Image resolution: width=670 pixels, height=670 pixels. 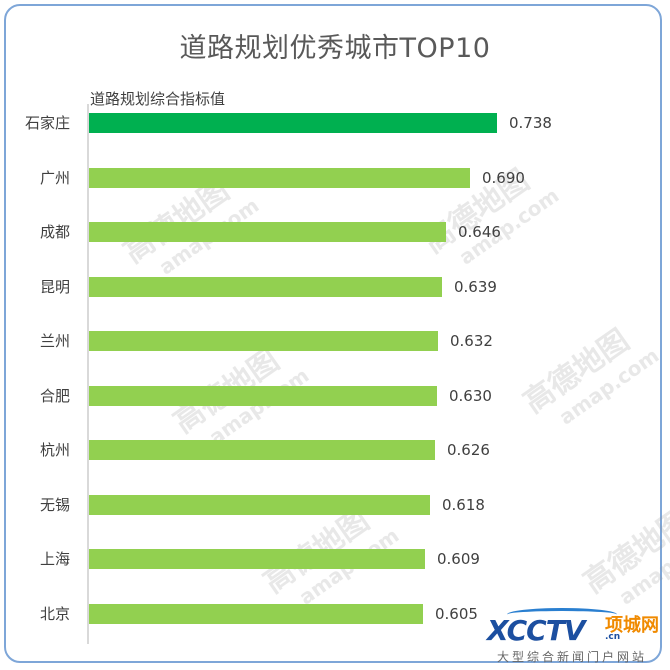 I want to click on value-label: 0.690, so click(x=503, y=178).